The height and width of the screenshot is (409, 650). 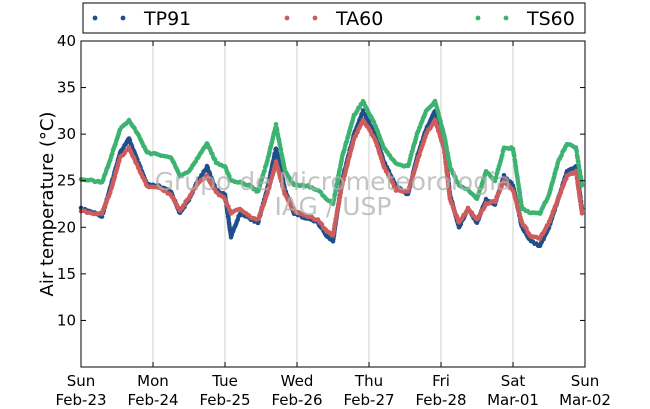 I want to click on y-tick-label: 20, so click(x=66, y=227).